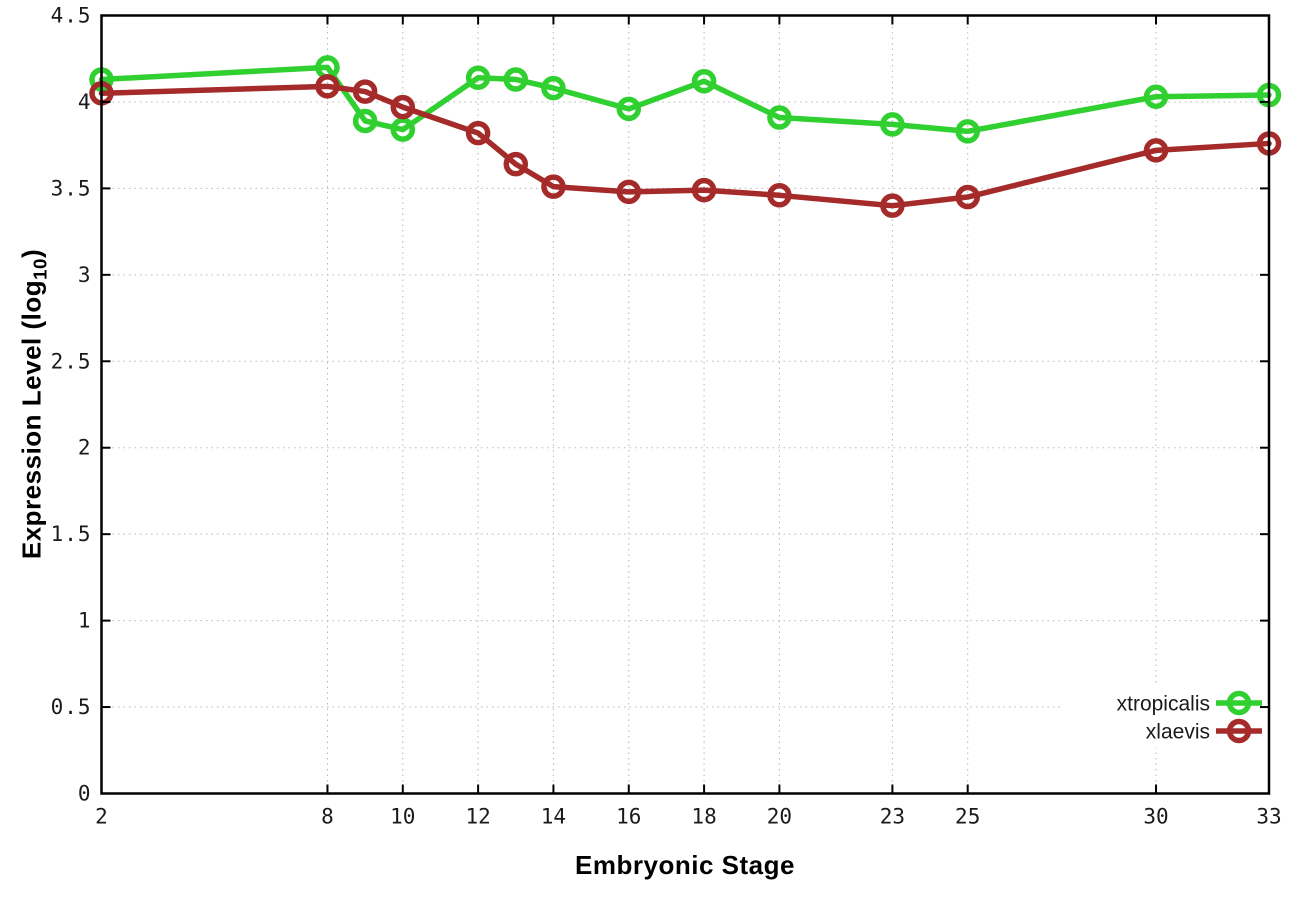 Image resolution: width=1296 pixels, height=907 pixels. Describe the element at coordinates (71, 534) in the screenshot. I see `y-tick-label: 1.5` at that location.